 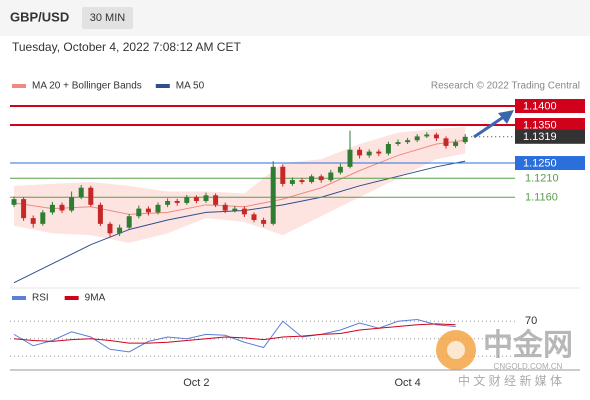 I want to click on timeframe-button, so click(x=107, y=18).